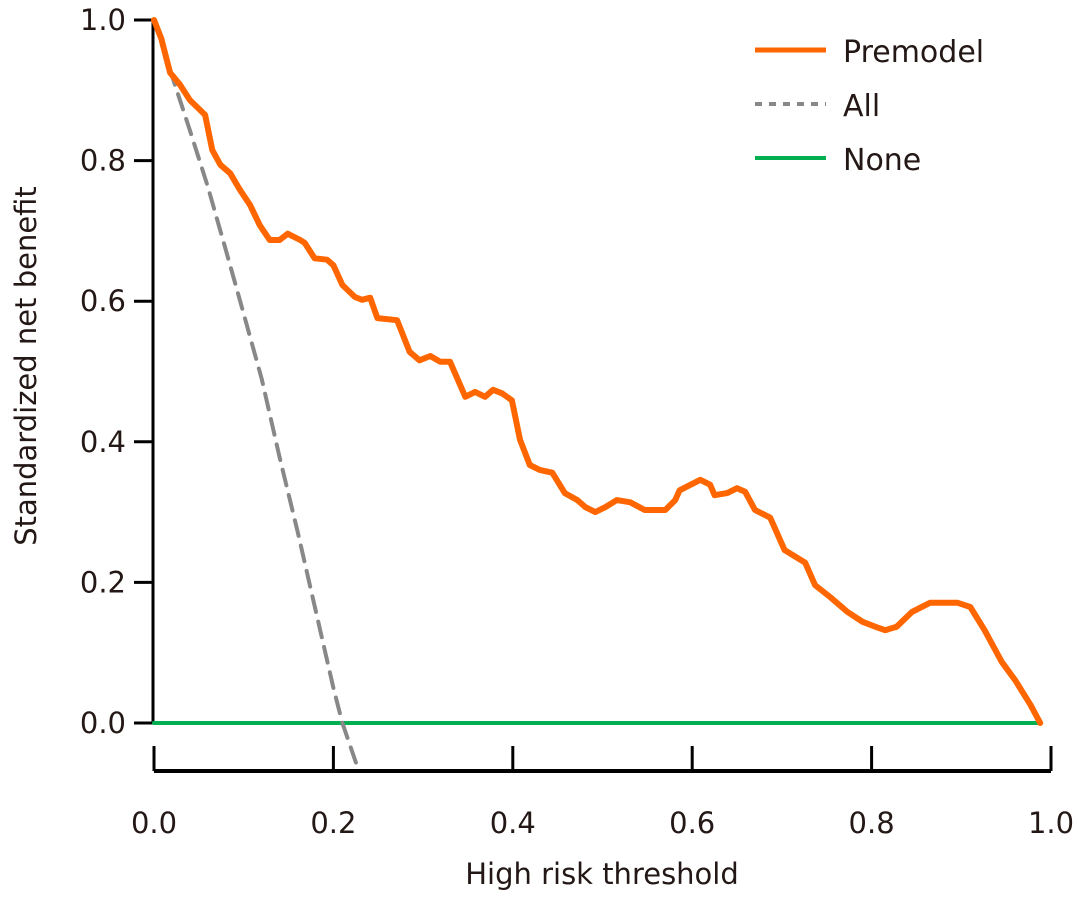 The height and width of the screenshot is (897, 1078). What do you see at coordinates (103, 161) in the screenshot?
I see `y-tick-label: 0.8` at bounding box center [103, 161].